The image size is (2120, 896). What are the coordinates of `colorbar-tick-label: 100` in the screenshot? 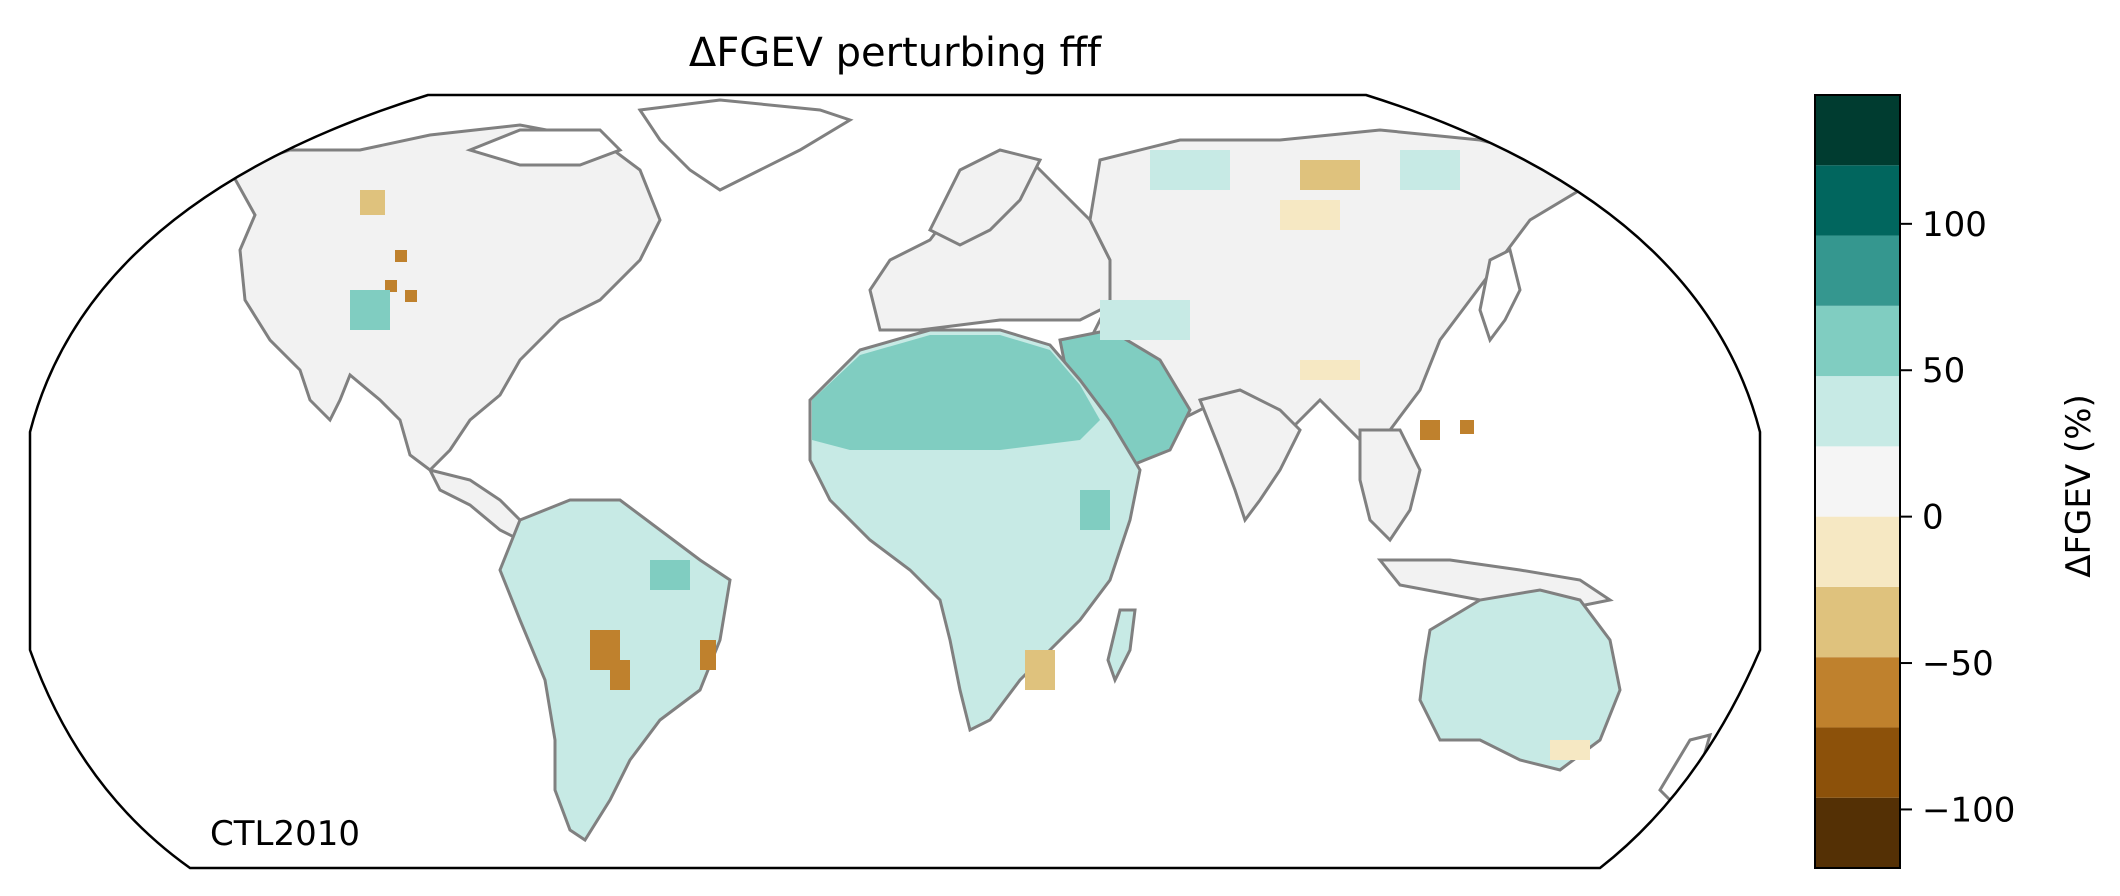 It's located at (1954, 225).